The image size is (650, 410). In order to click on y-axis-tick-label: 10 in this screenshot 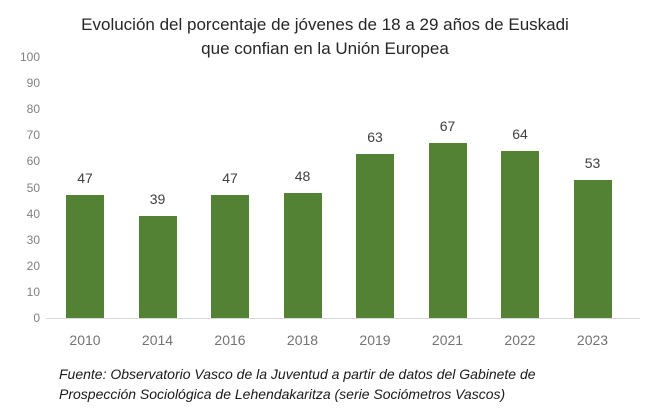, I will do `click(33, 291)`.